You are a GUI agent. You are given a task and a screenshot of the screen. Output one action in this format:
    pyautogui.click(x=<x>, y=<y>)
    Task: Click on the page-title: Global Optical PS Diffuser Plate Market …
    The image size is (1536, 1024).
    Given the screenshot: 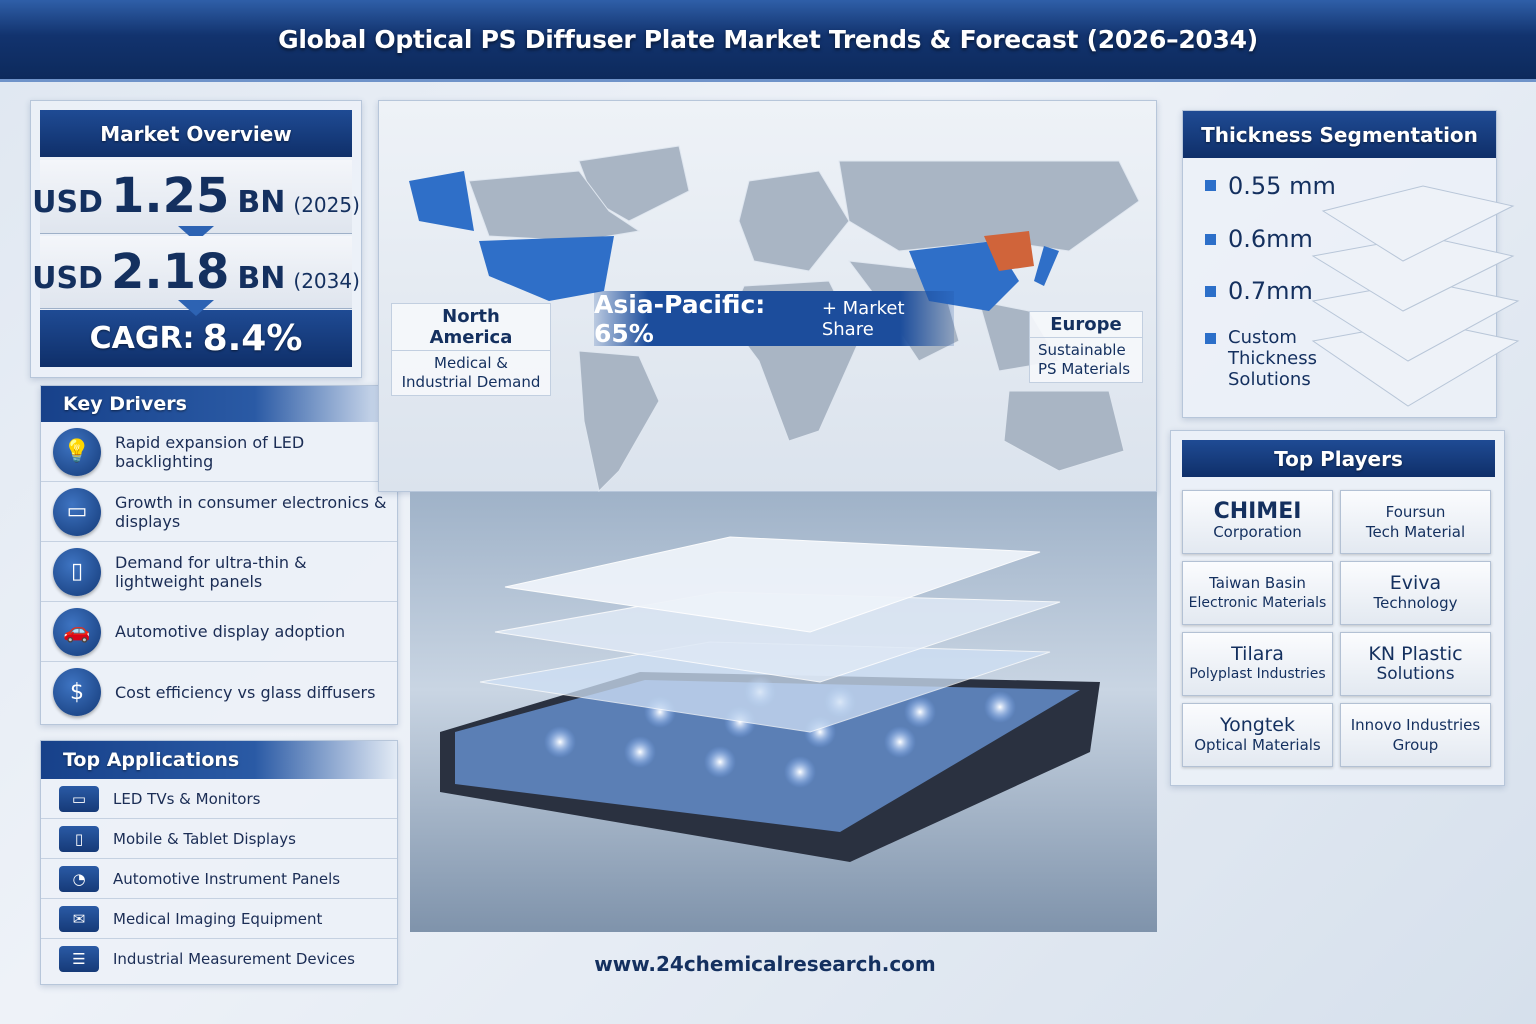 What is the action you would take?
    pyautogui.click(x=768, y=39)
    